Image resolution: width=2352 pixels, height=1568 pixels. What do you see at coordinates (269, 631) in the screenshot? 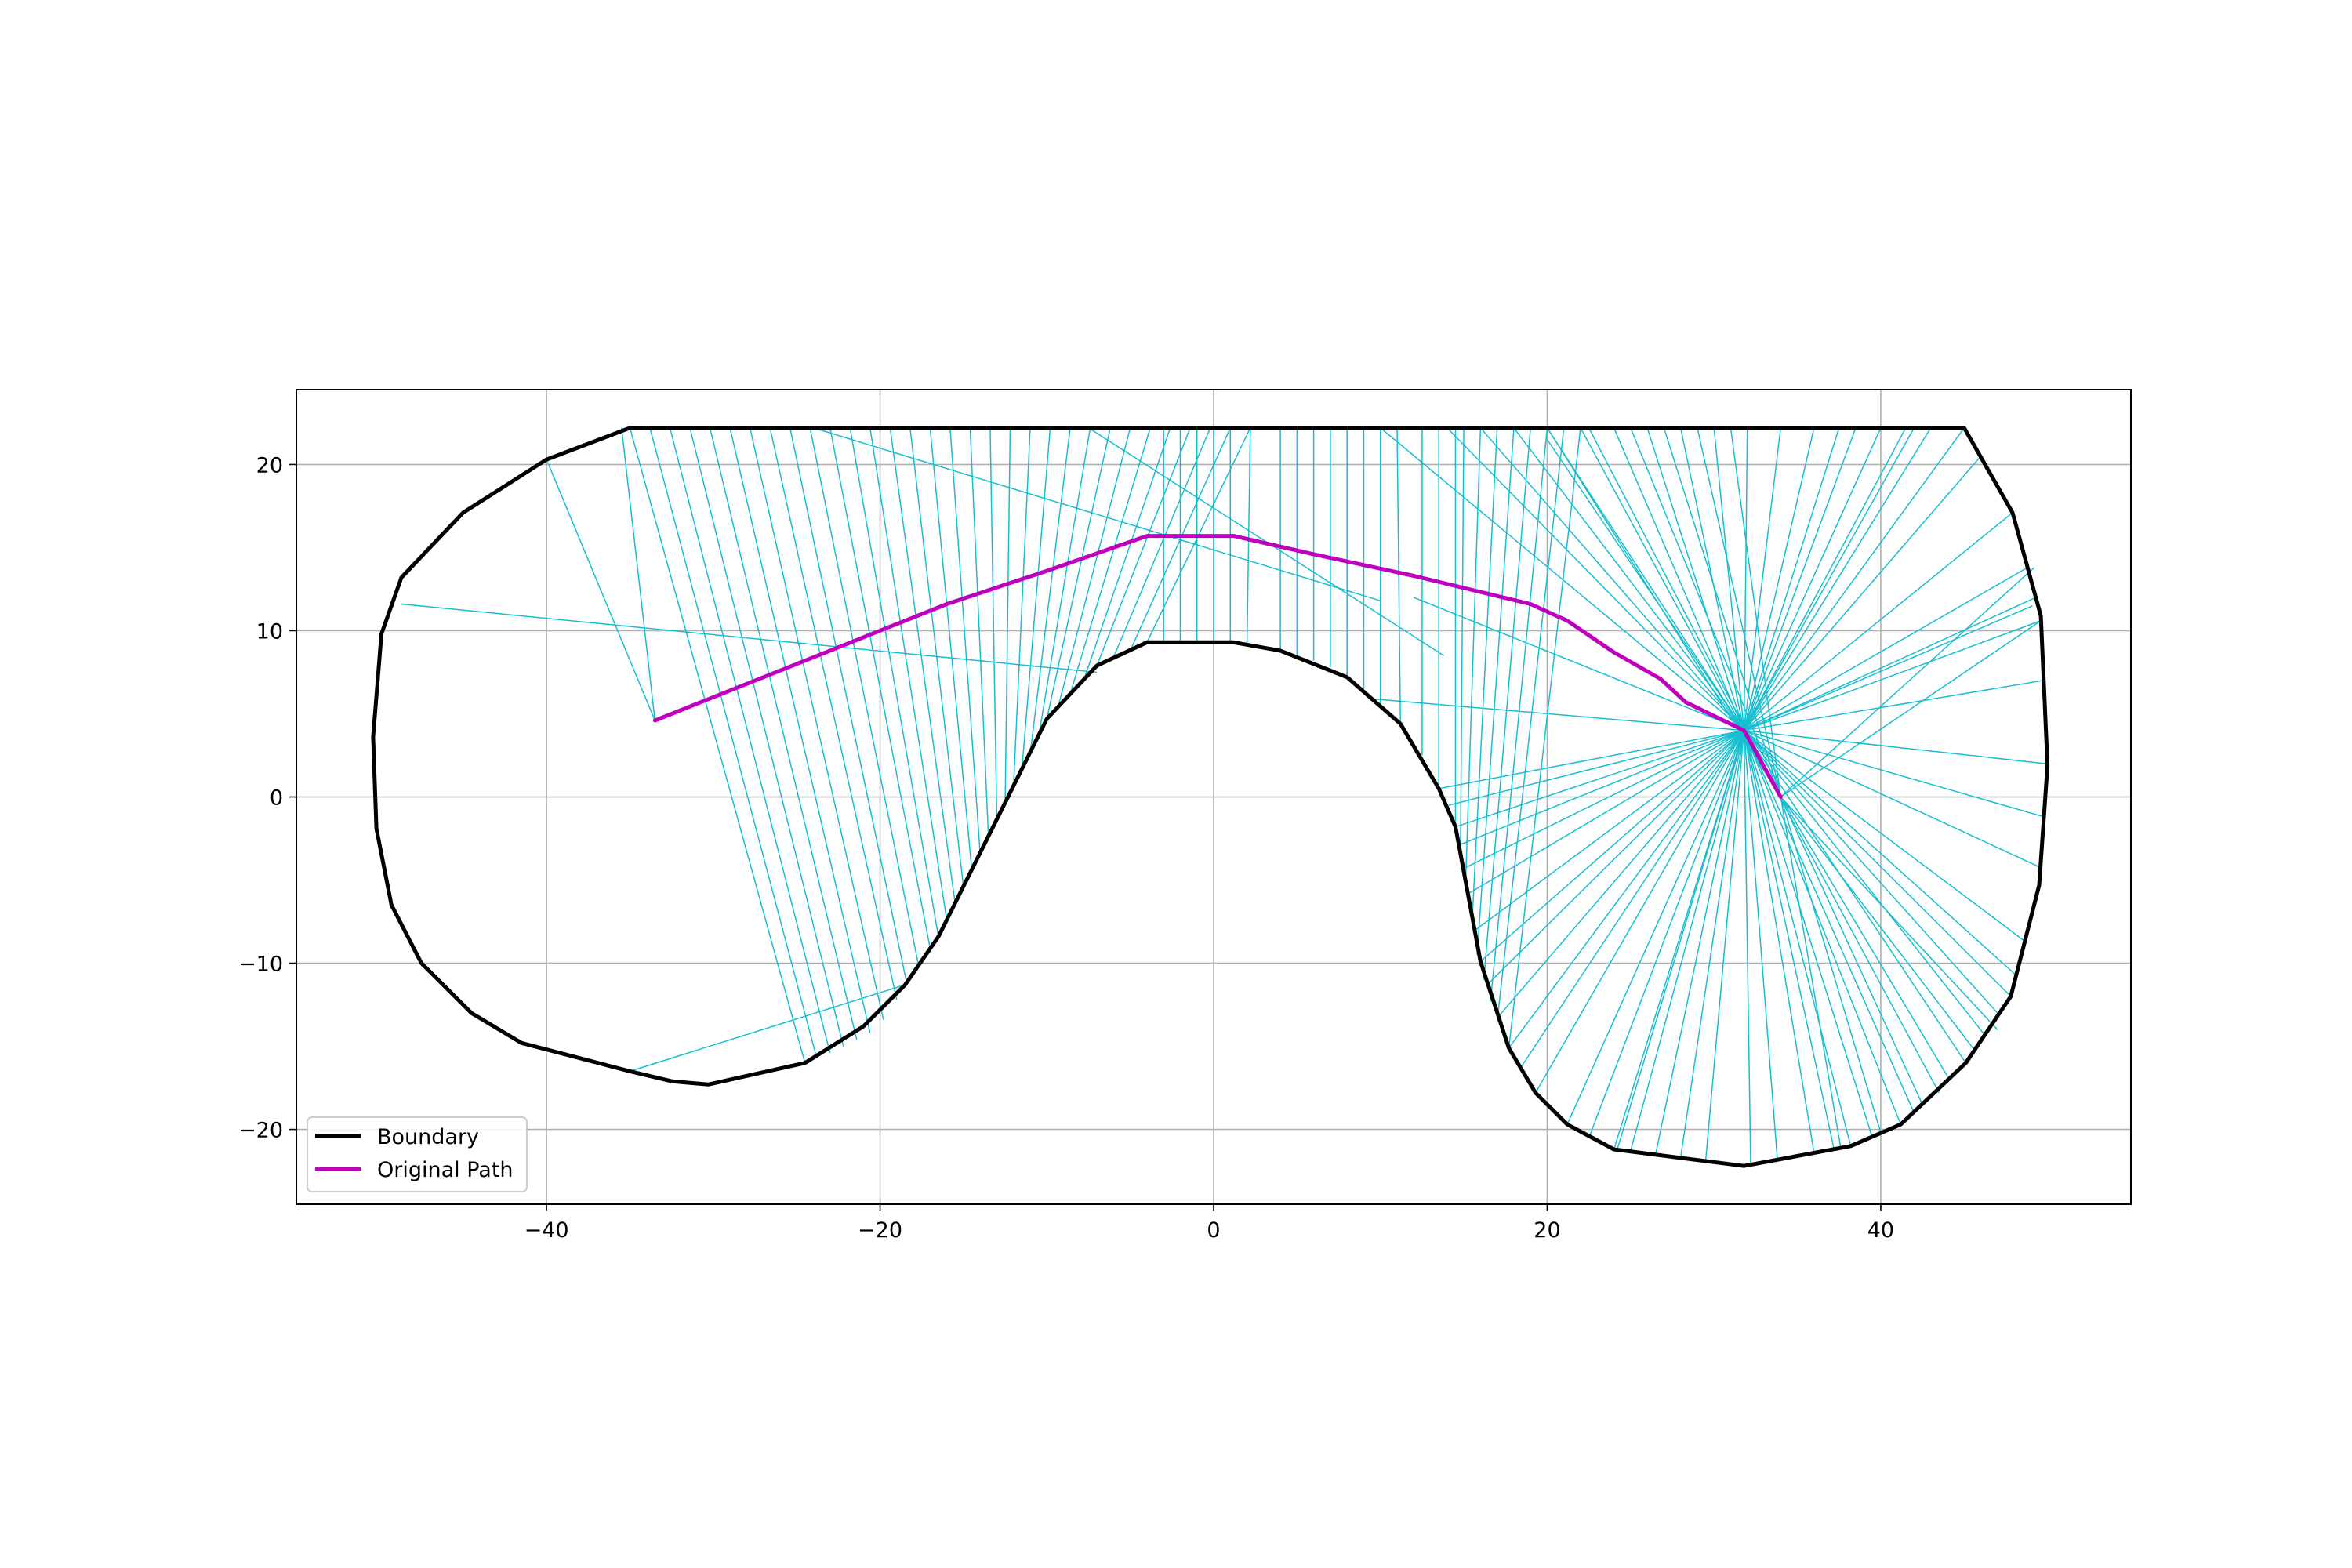
I see `y-tick-label: 10` at bounding box center [269, 631].